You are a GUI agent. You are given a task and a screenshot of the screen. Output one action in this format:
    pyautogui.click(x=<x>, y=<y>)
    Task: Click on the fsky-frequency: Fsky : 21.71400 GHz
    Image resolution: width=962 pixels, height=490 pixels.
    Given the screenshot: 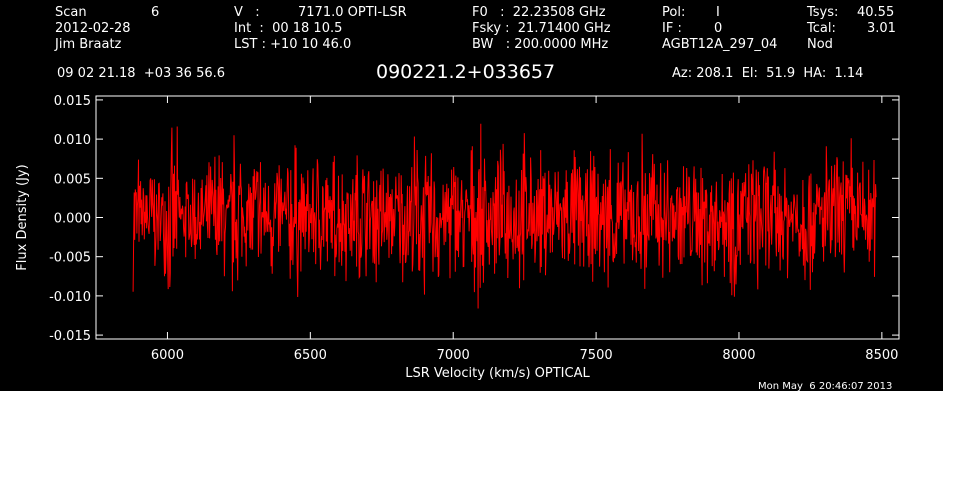 What is the action you would take?
    pyautogui.click(x=541, y=28)
    